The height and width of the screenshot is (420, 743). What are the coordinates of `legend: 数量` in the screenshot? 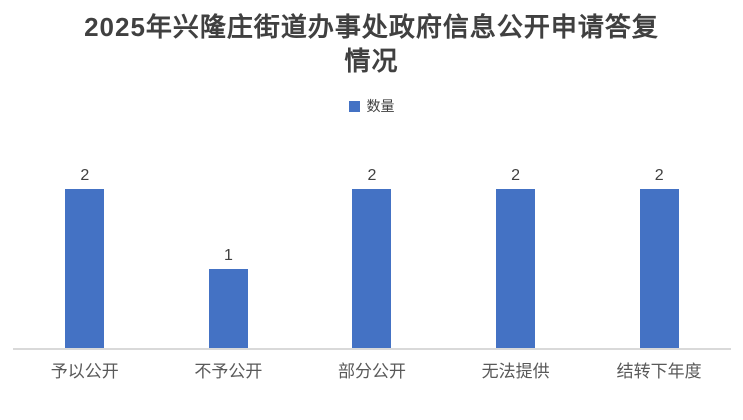 It's located at (371, 106).